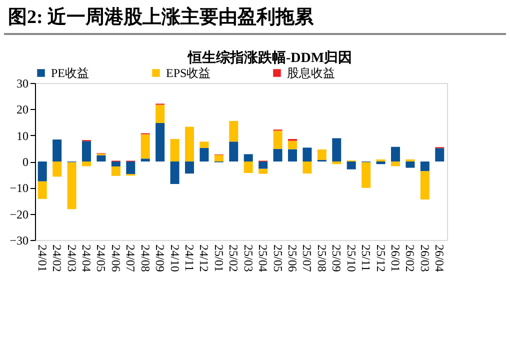 The width and height of the screenshot is (510, 339). What do you see at coordinates (321, 258) in the screenshot?
I see `x-tick-label: 25/08` at bounding box center [321, 258].